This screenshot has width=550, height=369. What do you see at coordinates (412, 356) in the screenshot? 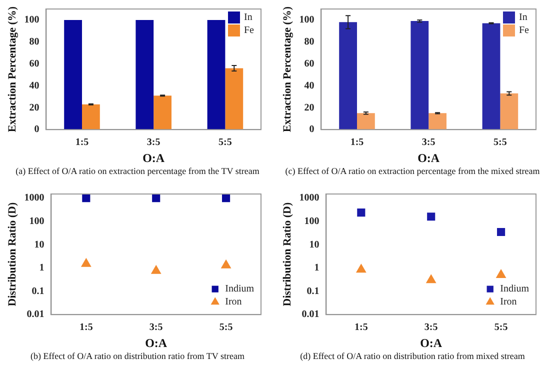
I see `text: (d) Effect of O/A ratio on distribution ratio from mixed stream` at bounding box center [412, 356].